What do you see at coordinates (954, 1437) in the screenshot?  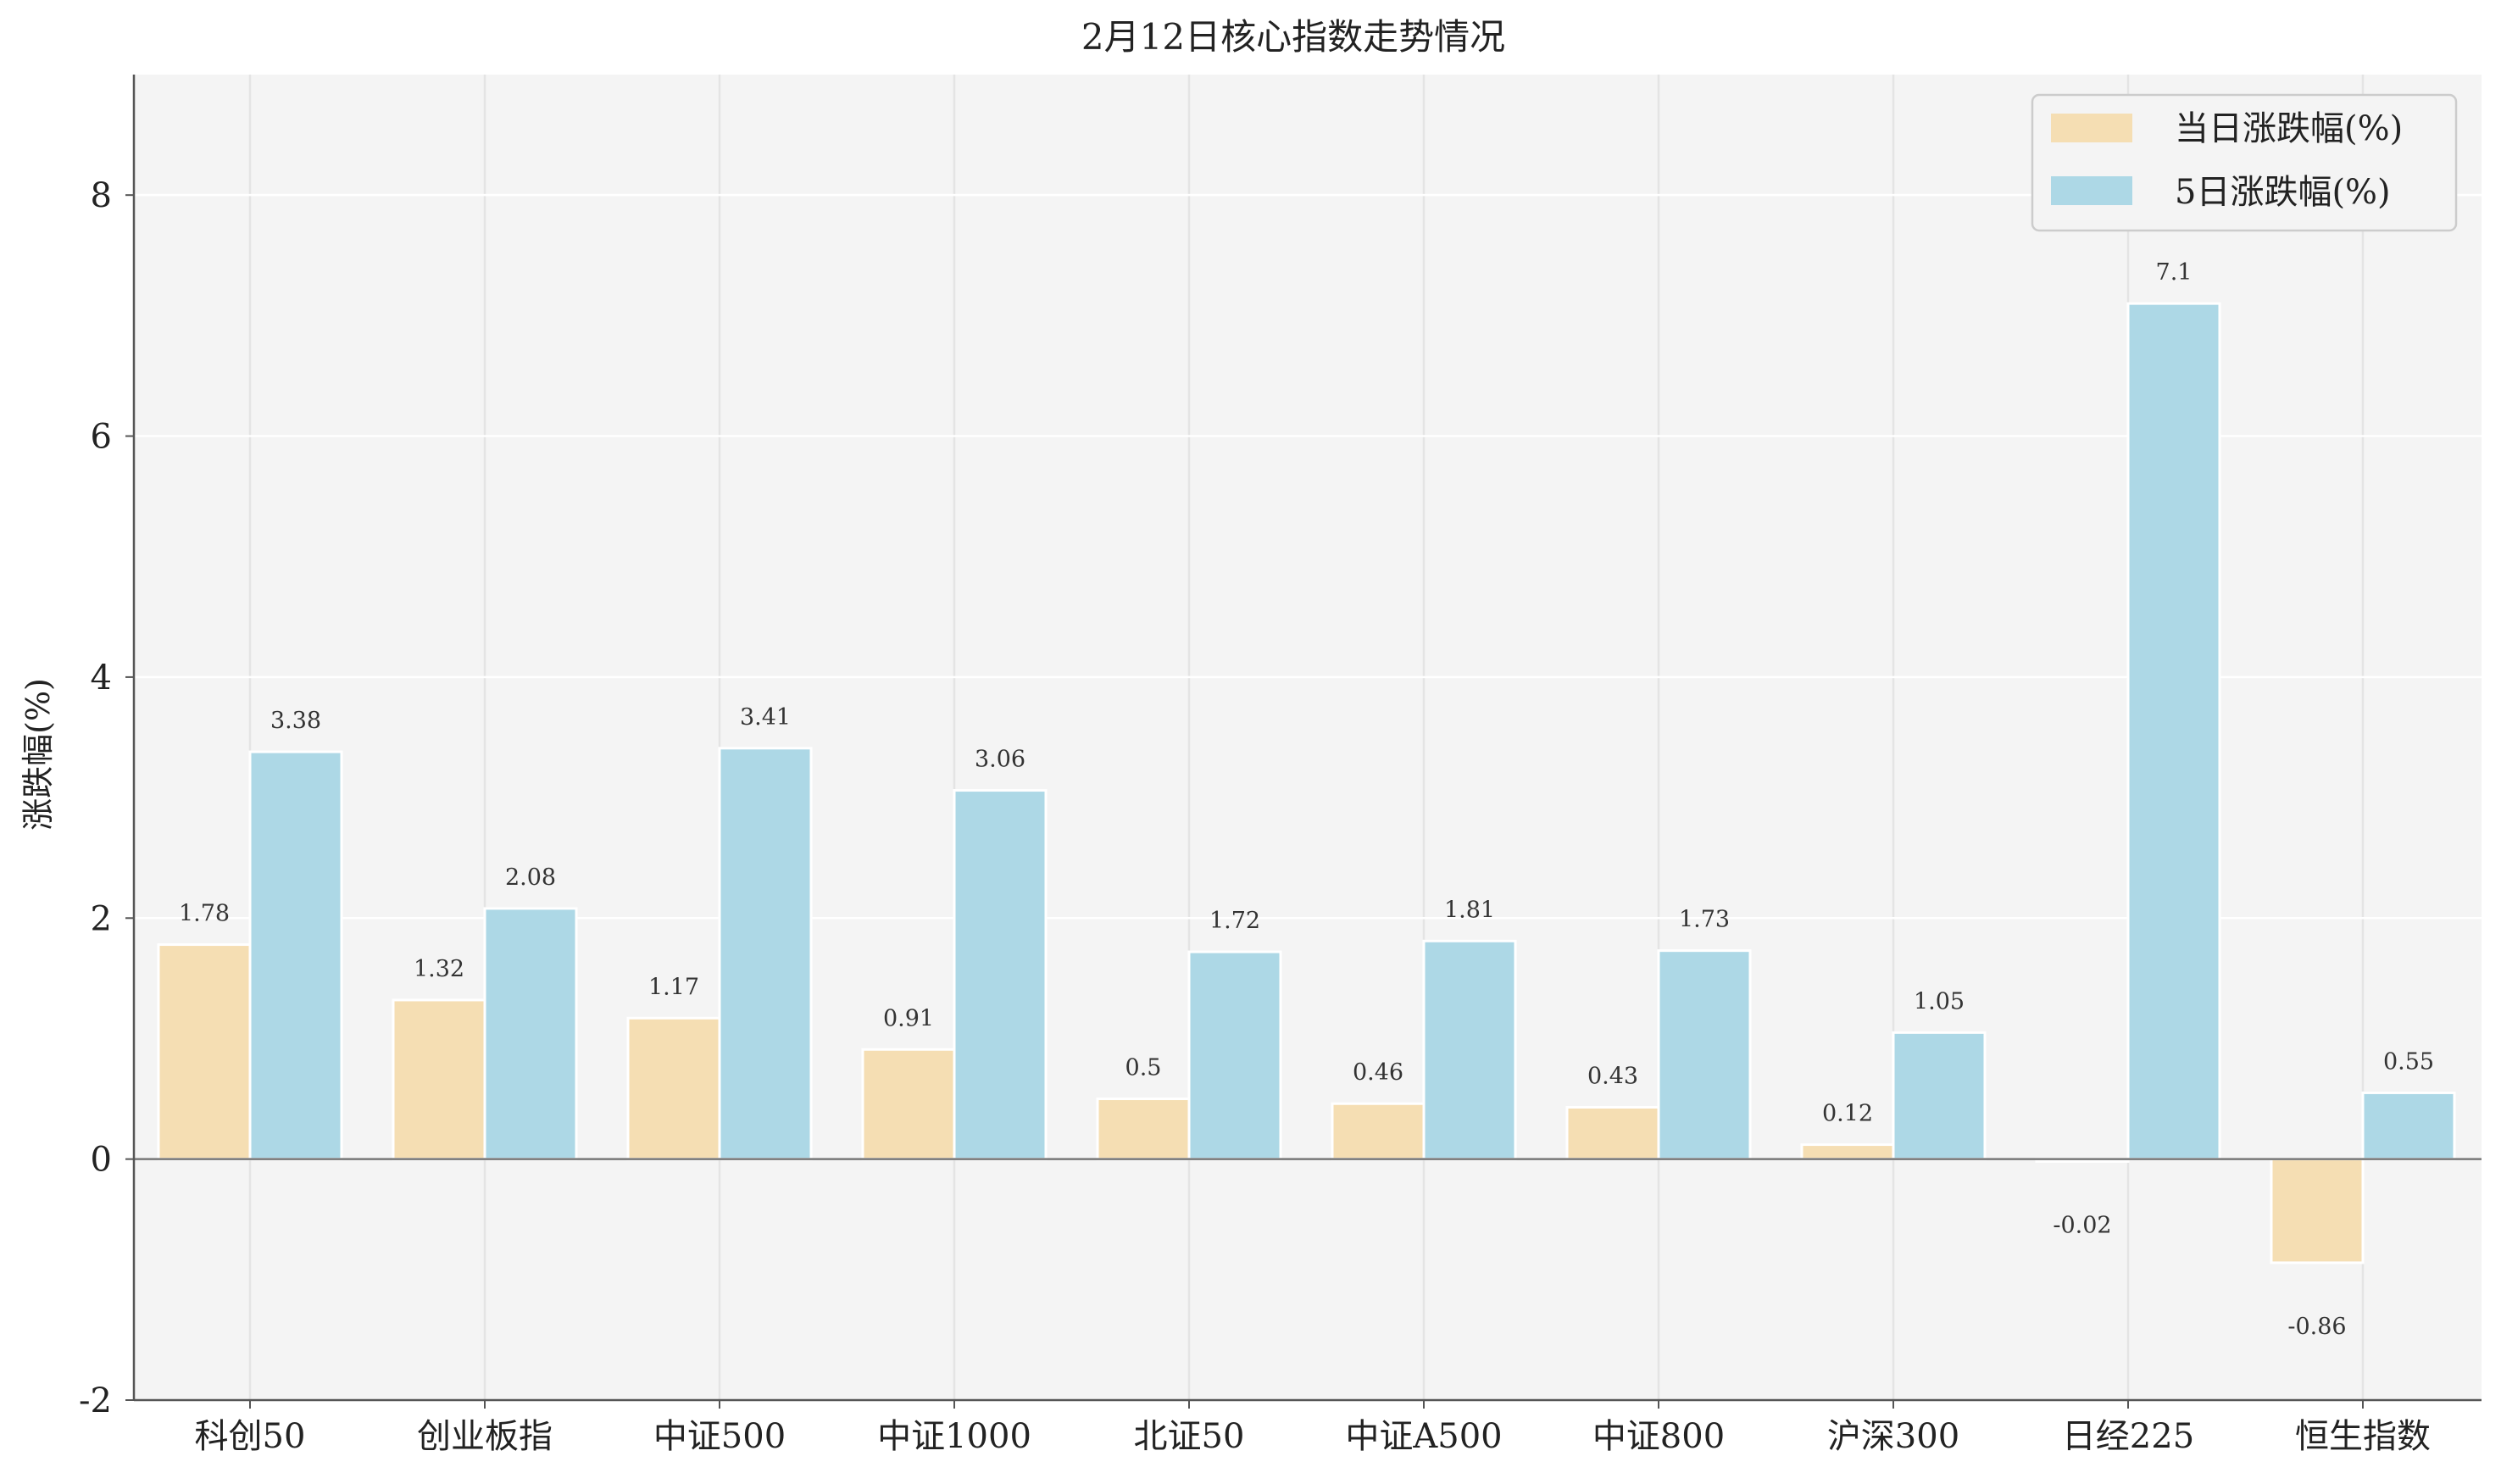 I see `x-tick-label: 中证1000` at bounding box center [954, 1437].